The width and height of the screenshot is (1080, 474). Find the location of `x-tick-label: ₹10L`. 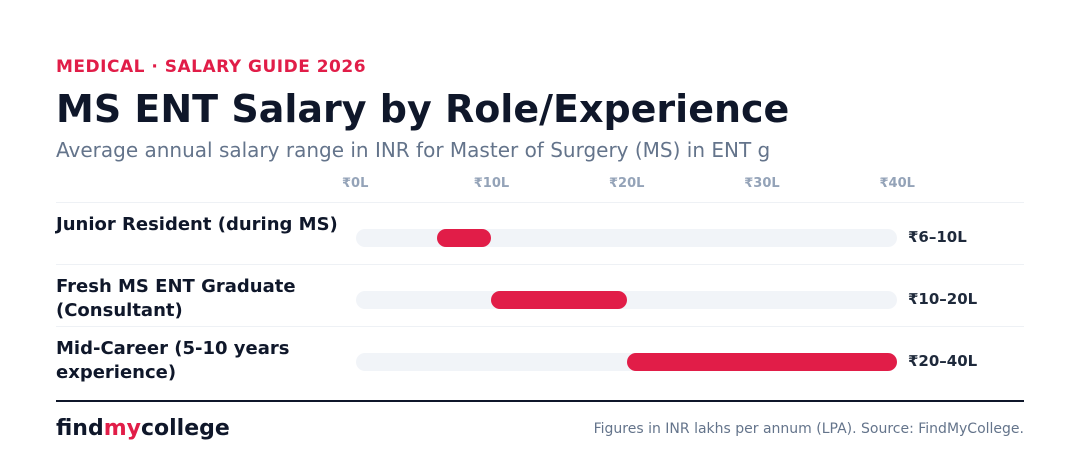

x-tick-label: ₹10L is located at coordinates (491, 183).